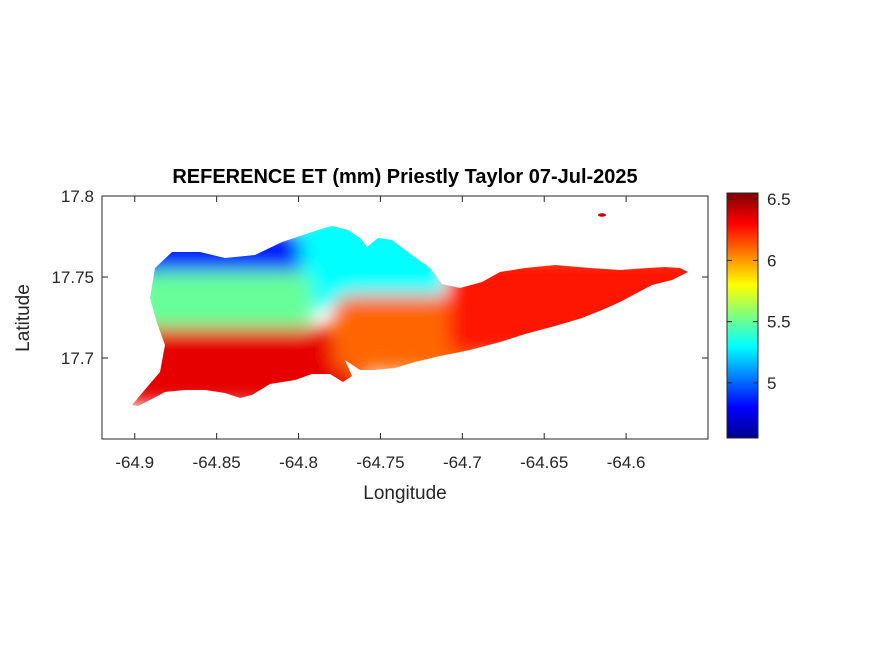  Describe the element at coordinates (544, 462) in the screenshot. I see `x-tick-label: -64.65` at that location.